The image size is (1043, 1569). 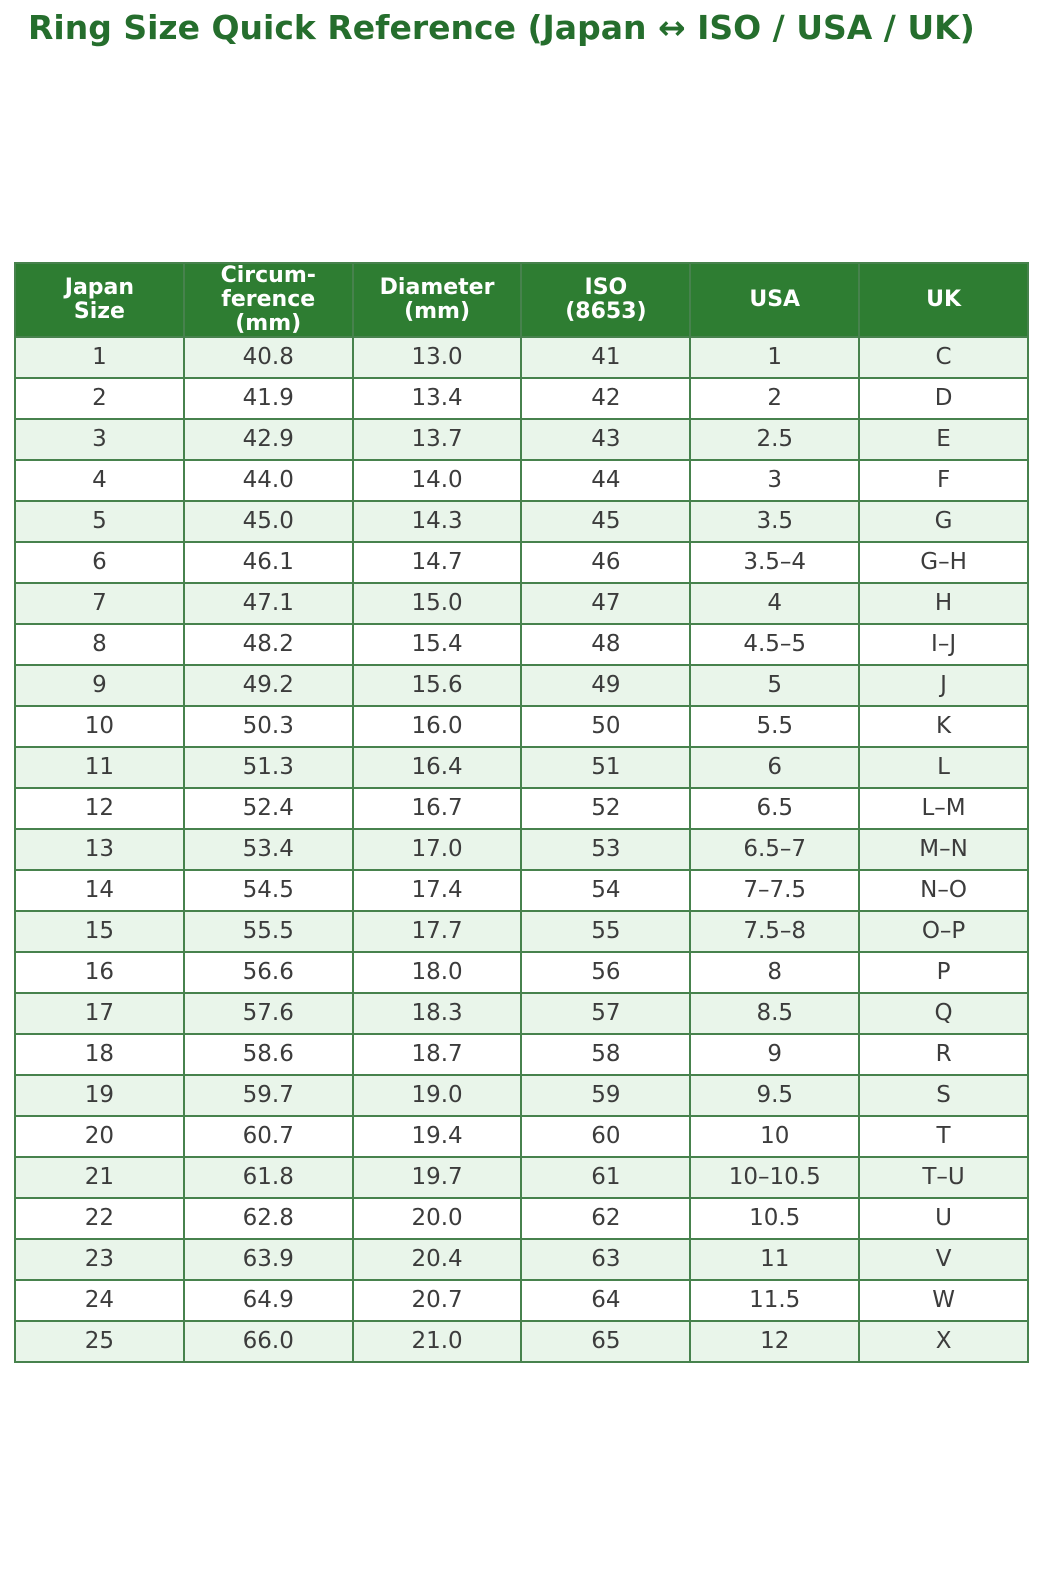 What do you see at coordinates (943, 972) in the screenshot?
I see `table-cell: P` at bounding box center [943, 972].